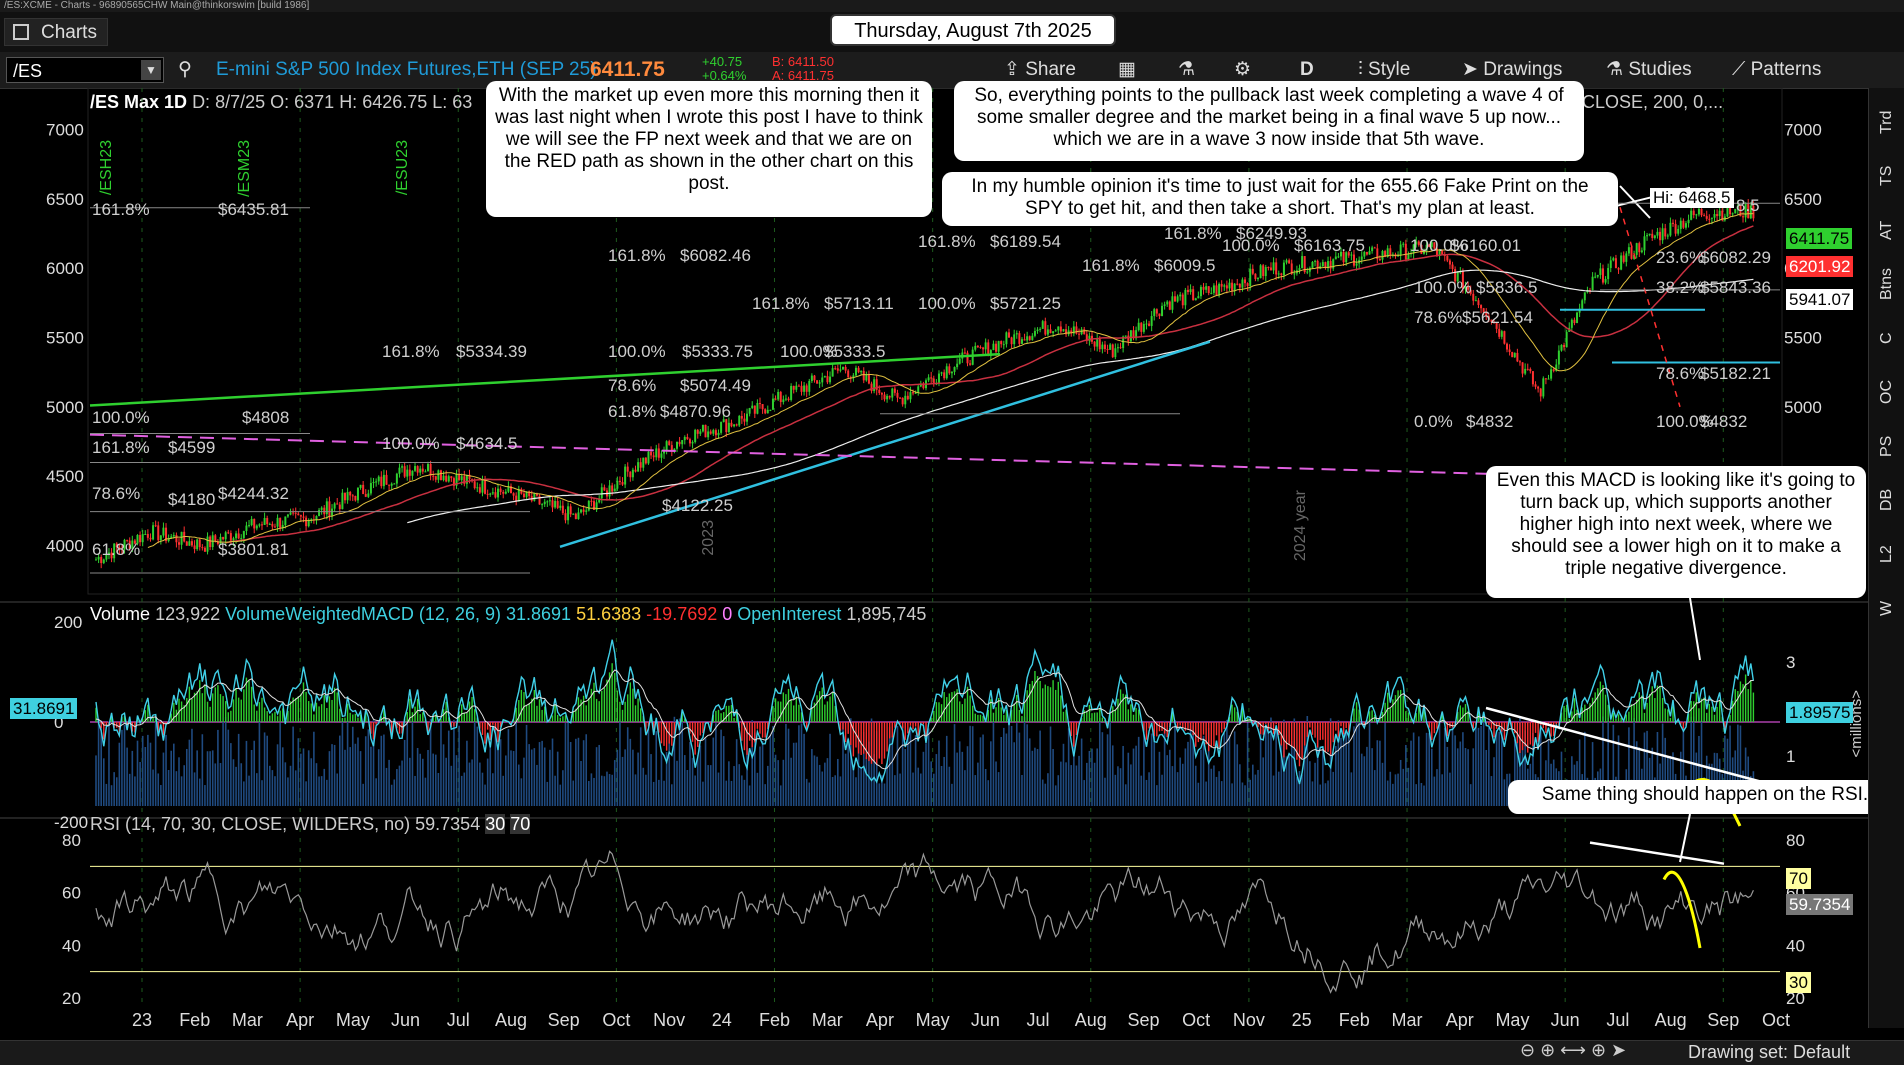 Image resolution: width=1904 pixels, height=1065 pixels. Describe the element at coordinates (1243, 69) in the screenshot. I see `gear-icon: ⚙` at that location.